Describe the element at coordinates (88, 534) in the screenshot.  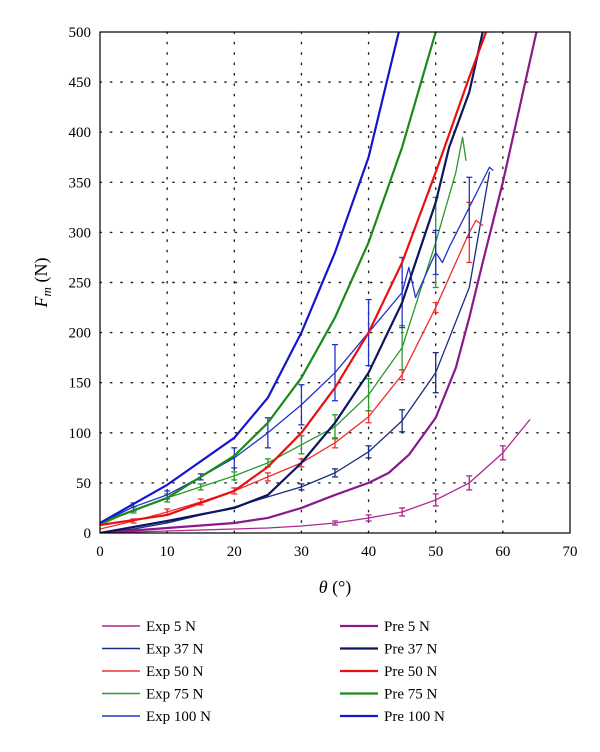
I see `y-tick-label: 0` at that location.